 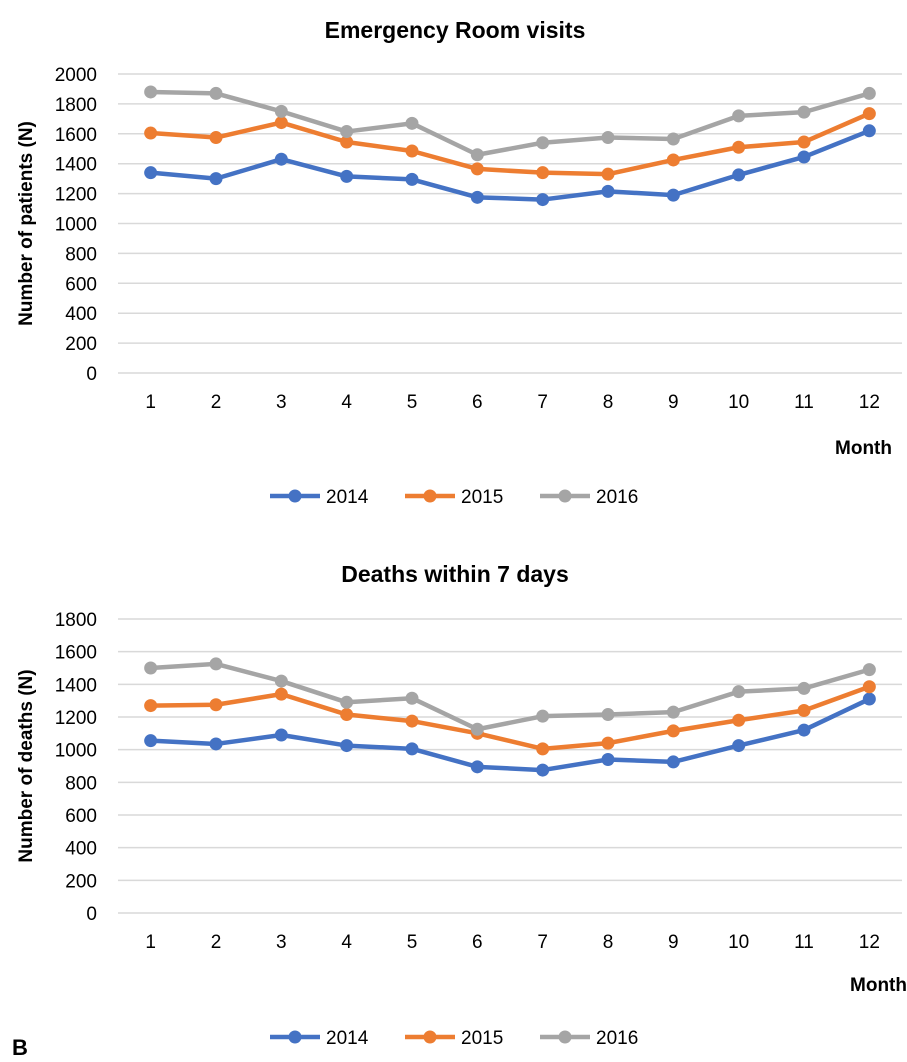 What do you see at coordinates (26, 223) in the screenshot?
I see `y-axis-title: Number of patients (N)` at bounding box center [26, 223].